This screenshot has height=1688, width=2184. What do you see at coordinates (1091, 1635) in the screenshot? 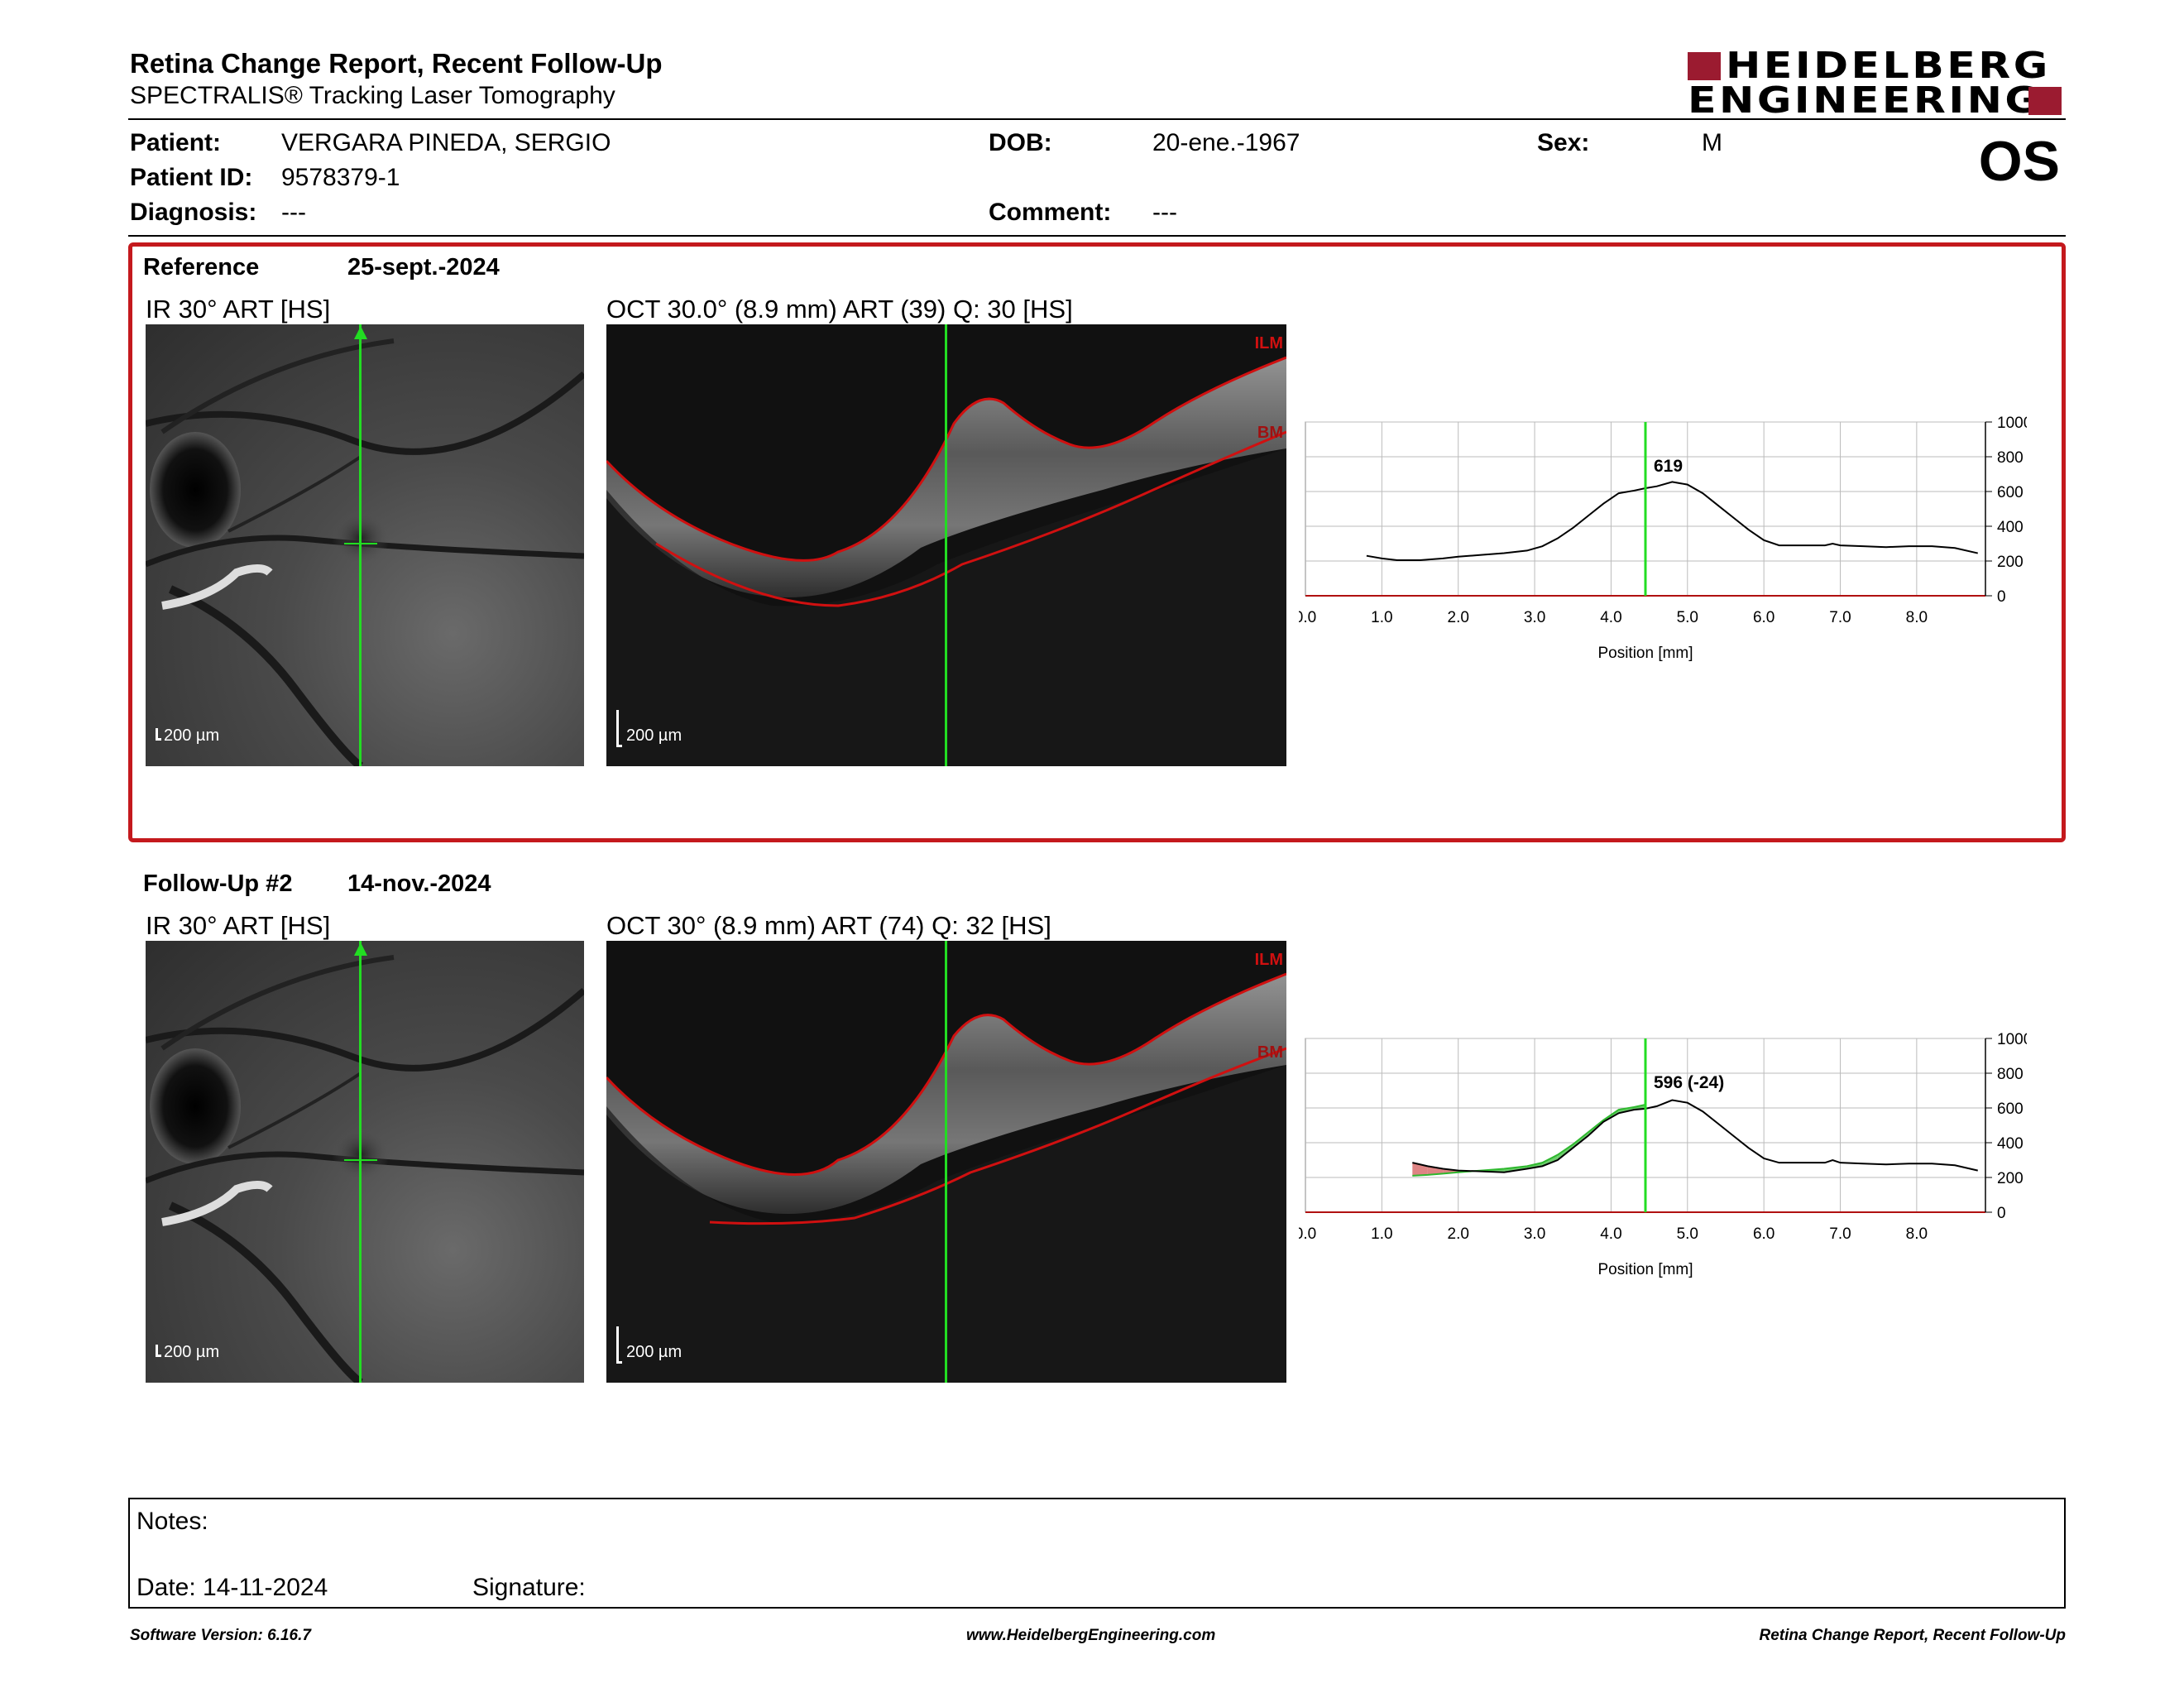
I see `website-link: www.HeidelbergEngineering.com` at bounding box center [1091, 1635].